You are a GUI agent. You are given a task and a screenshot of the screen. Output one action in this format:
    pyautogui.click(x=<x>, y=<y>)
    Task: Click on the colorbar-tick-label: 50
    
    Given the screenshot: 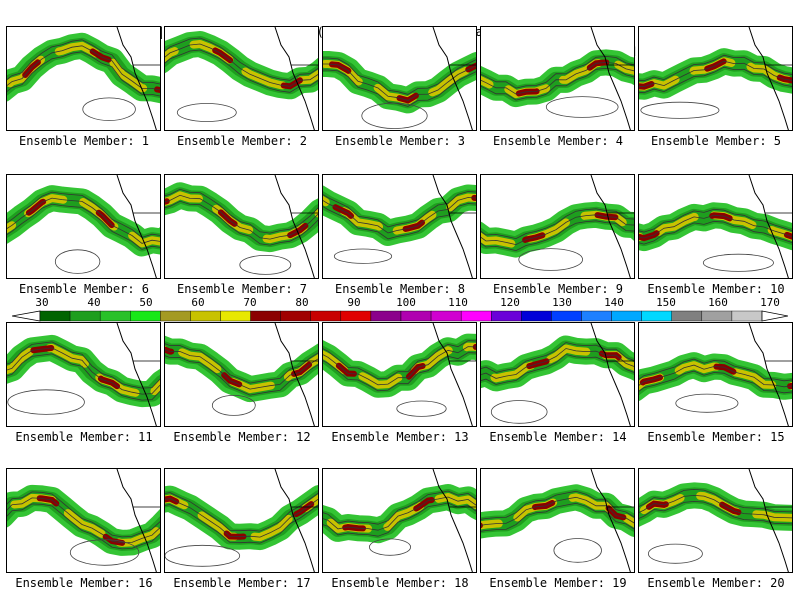 What is the action you would take?
    pyautogui.click(x=146, y=302)
    